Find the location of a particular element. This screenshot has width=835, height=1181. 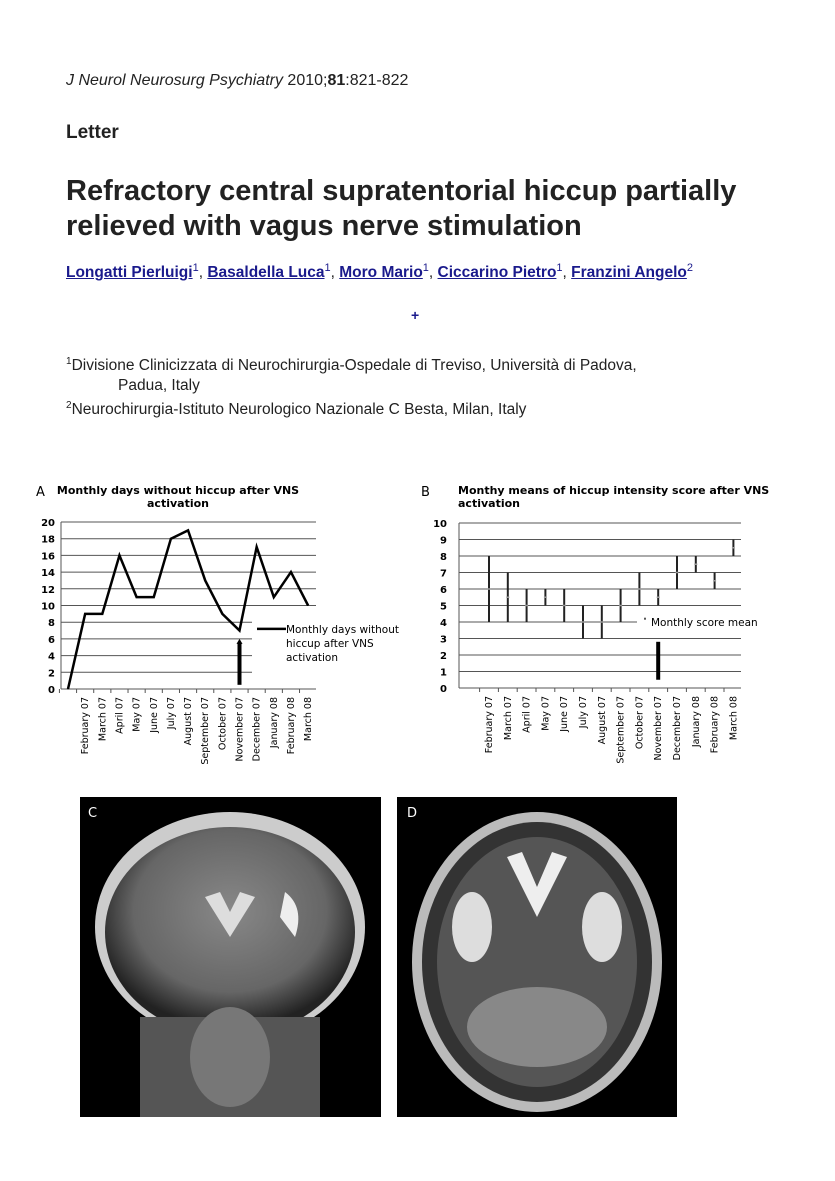

y-tick-label: 20 is located at coordinates (48, 523).